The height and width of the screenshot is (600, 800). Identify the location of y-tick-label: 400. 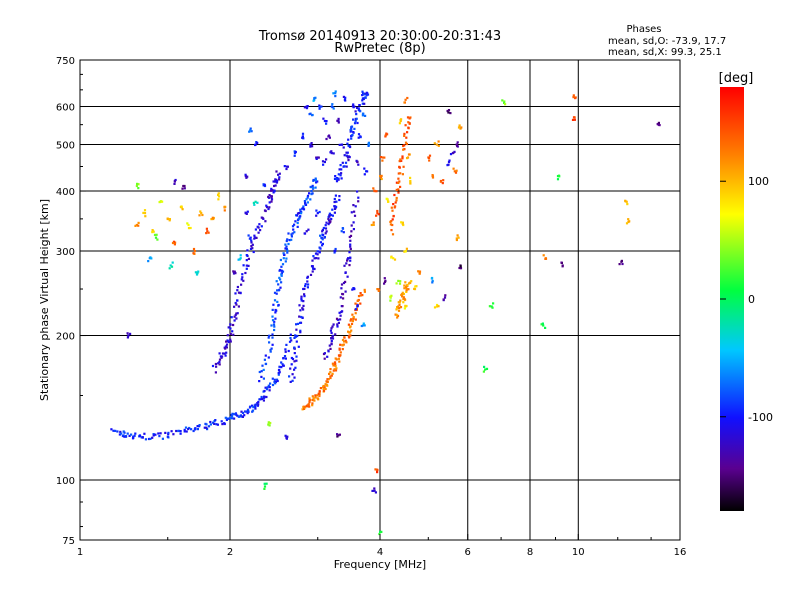
(65, 192).